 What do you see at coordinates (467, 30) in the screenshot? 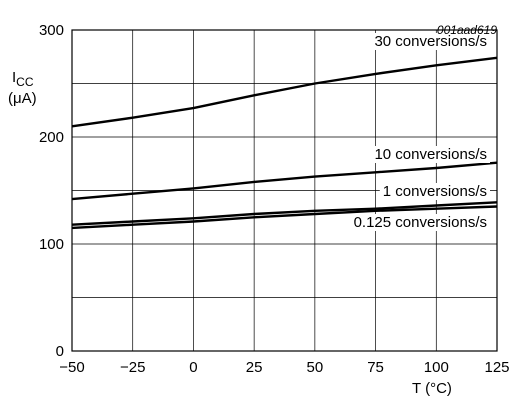
I see `figure-reference: 001aad619` at bounding box center [467, 30].